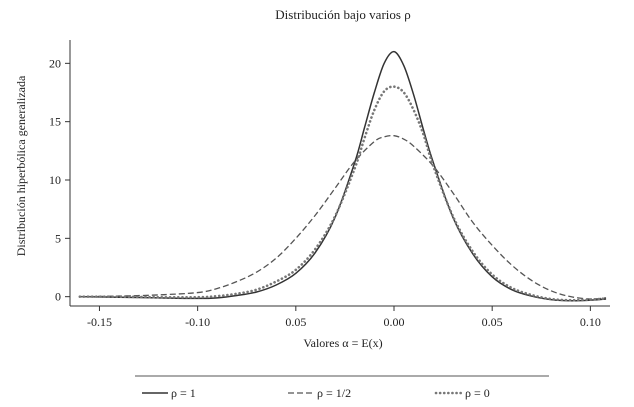 The height and width of the screenshot is (407, 634). What do you see at coordinates (342, 343) in the screenshot?
I see `x-axis-label: Valores α = E(x)` at bounding box center [342, 343].